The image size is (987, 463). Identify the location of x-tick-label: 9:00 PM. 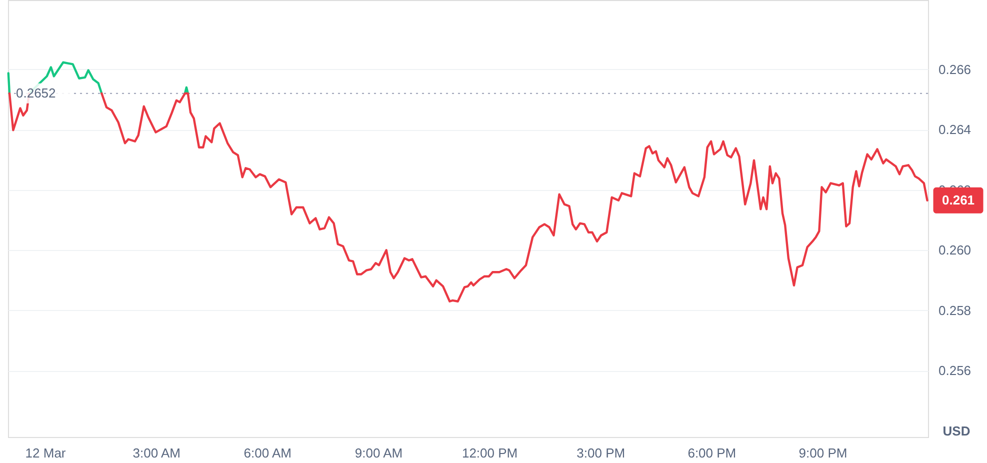
(823, 453).